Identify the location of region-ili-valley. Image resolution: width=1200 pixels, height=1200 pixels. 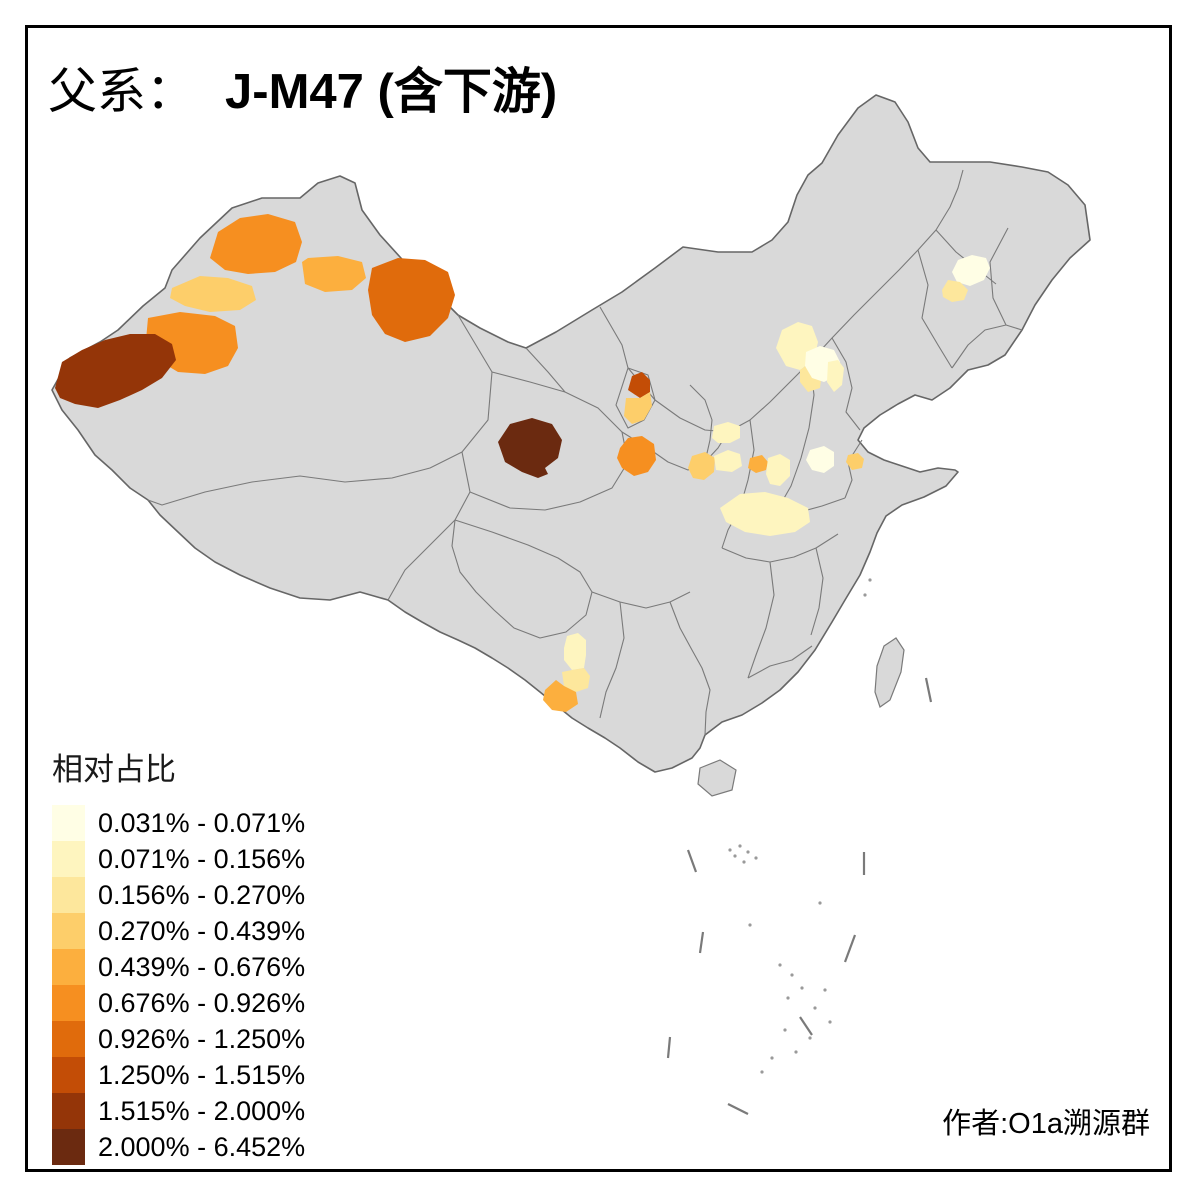
(213, 294).